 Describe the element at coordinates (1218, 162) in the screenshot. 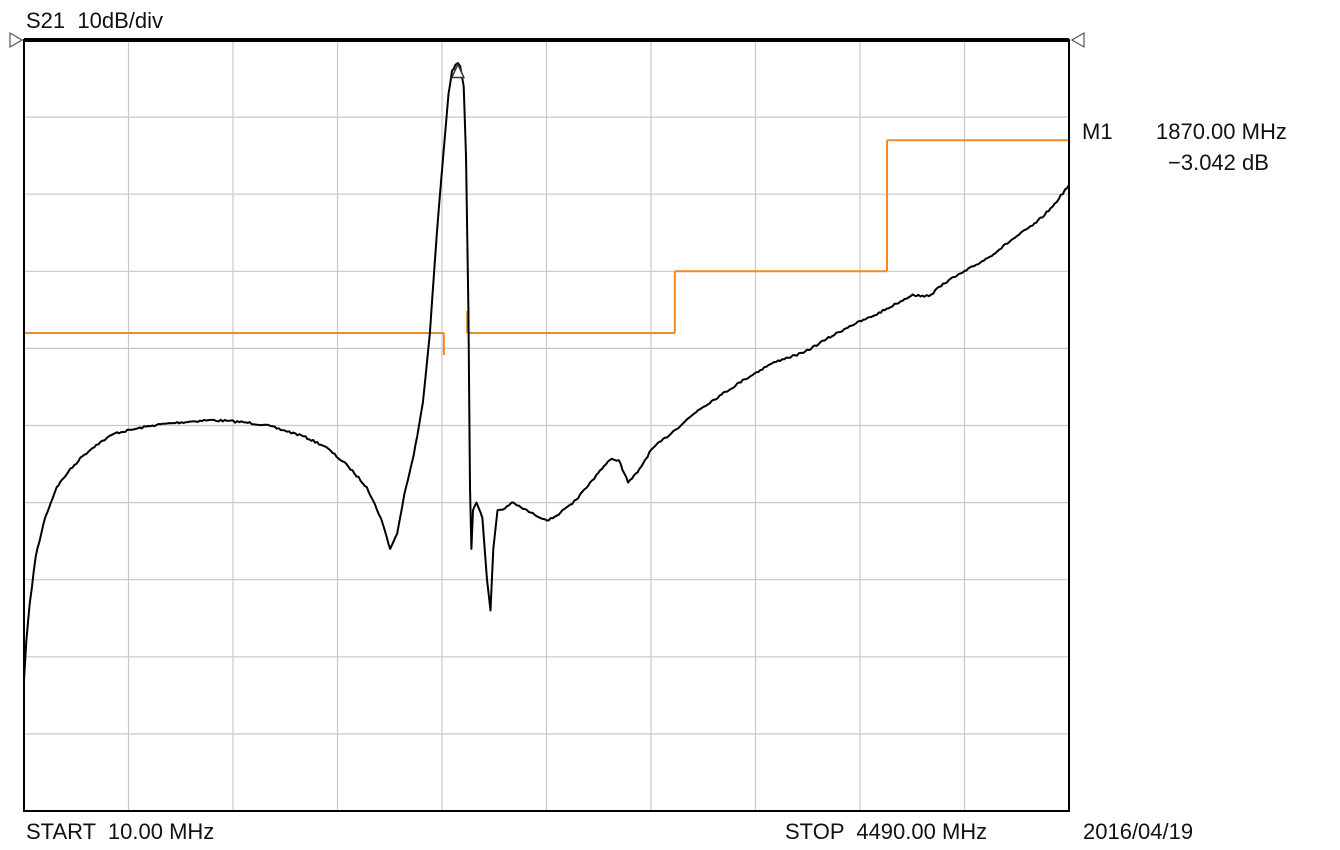

I see `marker-value-readout: −3.042 dB` at that location.